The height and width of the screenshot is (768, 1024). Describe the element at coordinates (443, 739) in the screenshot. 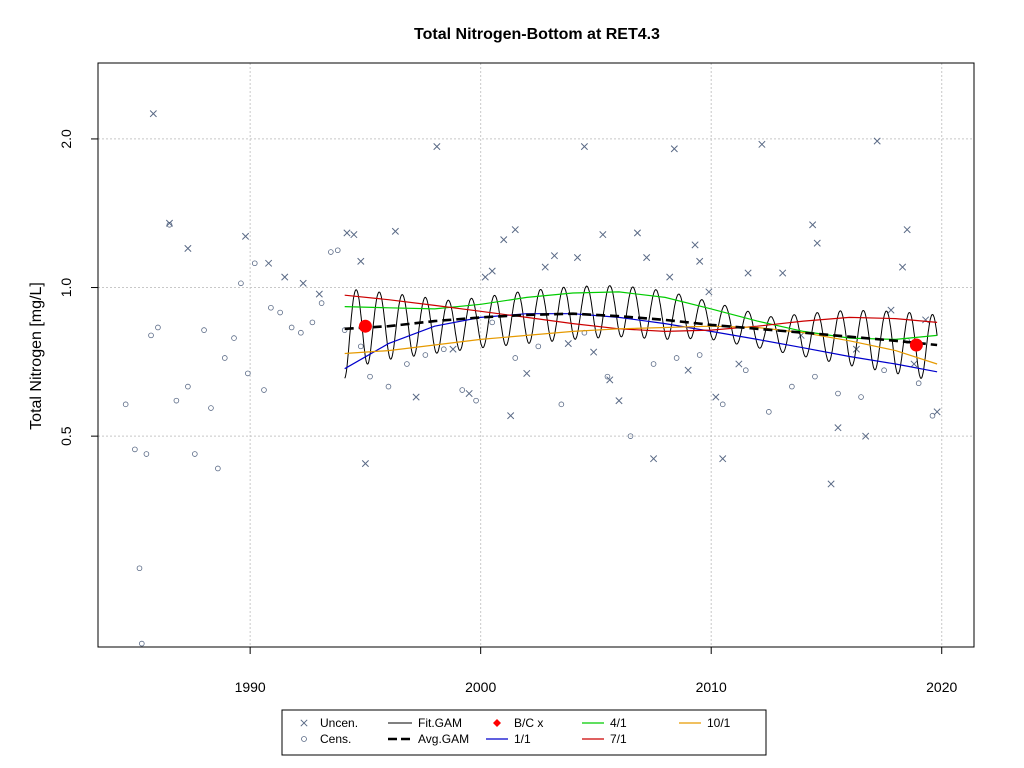

I see `legend-avggam-label: Avg.GAM` at that location.